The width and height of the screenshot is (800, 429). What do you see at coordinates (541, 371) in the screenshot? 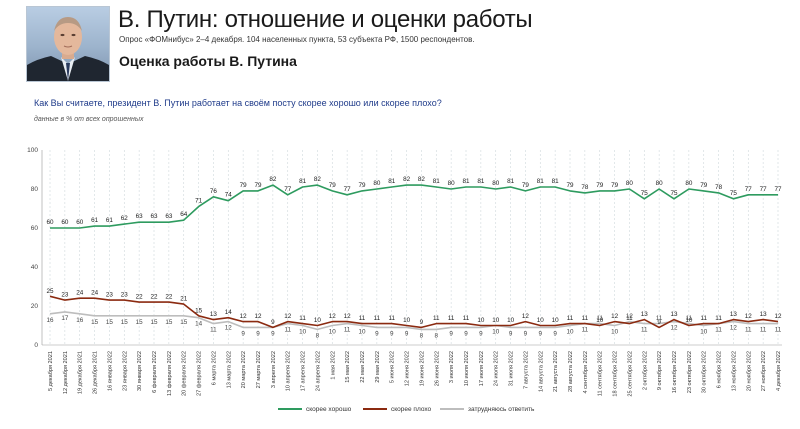
I see `x-tick-label: 14 августа 2022` at bounding box center [541, 371].